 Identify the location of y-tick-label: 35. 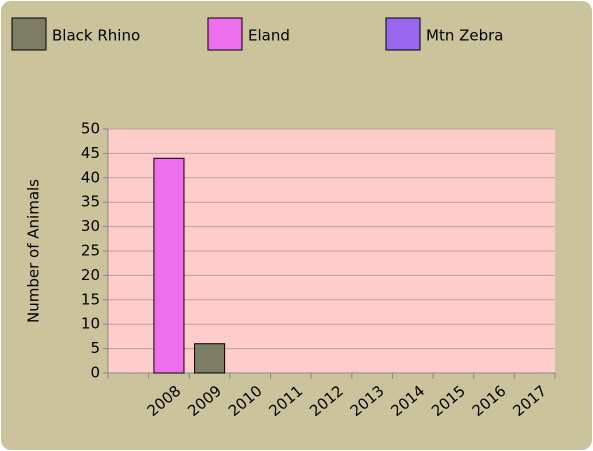
(90, 202).